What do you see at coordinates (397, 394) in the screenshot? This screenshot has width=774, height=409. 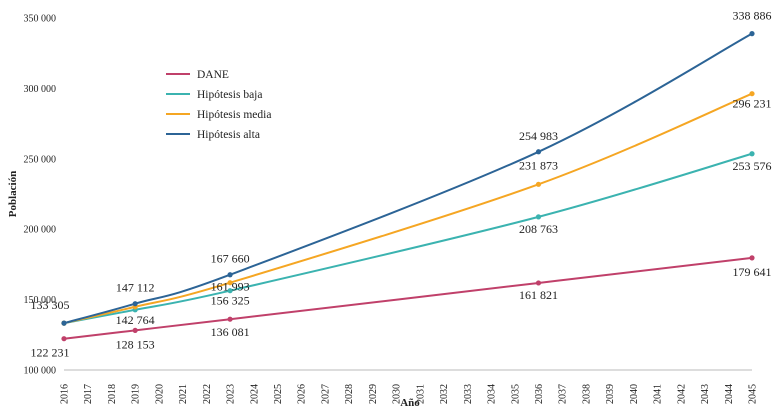 I see `x-tick-label: 2030` at bounding box center [397, 394].